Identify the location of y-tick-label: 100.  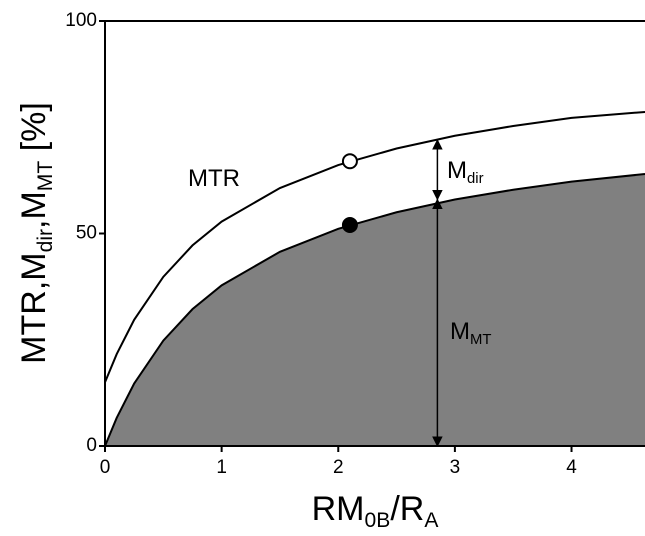
(81, 20).